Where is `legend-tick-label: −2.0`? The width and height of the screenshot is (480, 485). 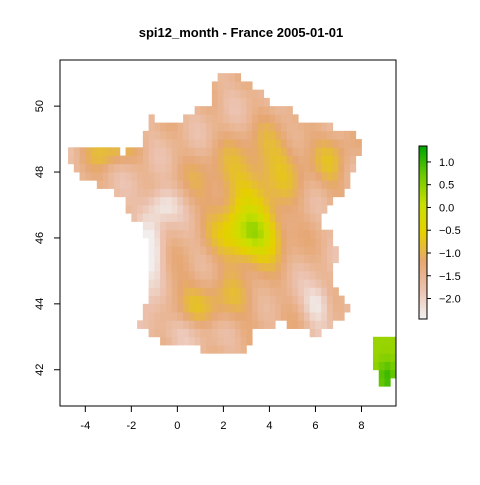 legend-tick-label: −2.0 is located at coordinates (450, 300).